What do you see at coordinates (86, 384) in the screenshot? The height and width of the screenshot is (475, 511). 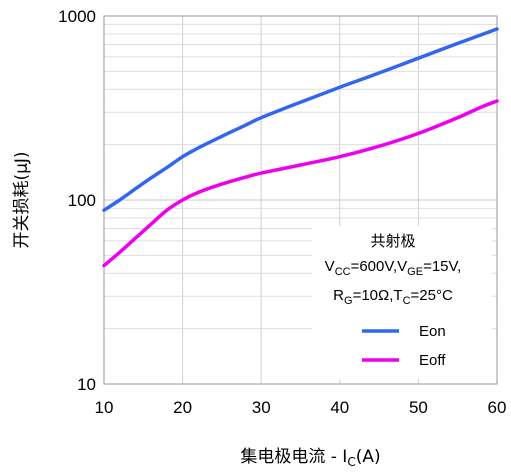 I see `y-tick-label: 10` at bounding box center [86, 384].